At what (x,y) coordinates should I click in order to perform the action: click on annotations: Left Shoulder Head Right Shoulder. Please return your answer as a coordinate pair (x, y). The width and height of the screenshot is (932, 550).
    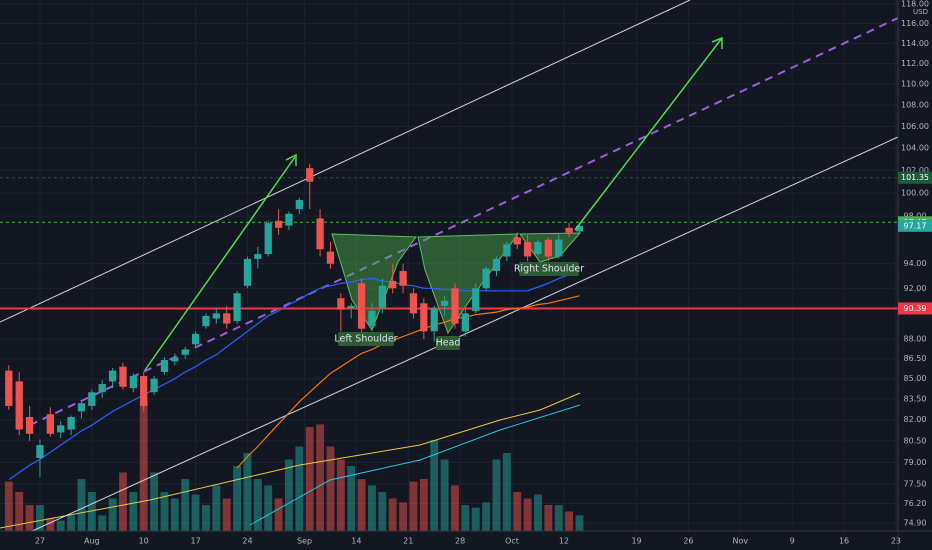
    Looking at the image, I should click on (459, 306).